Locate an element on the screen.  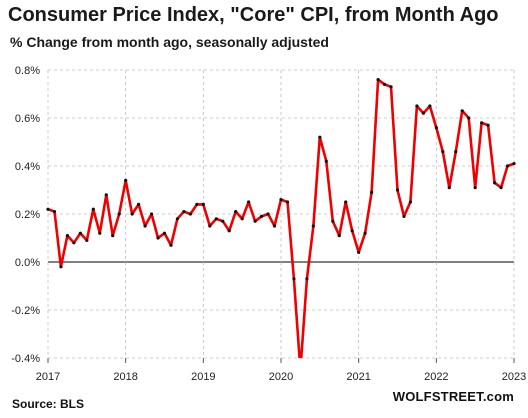
x-tick-label: 2023 is located at coordinates (514, 377).